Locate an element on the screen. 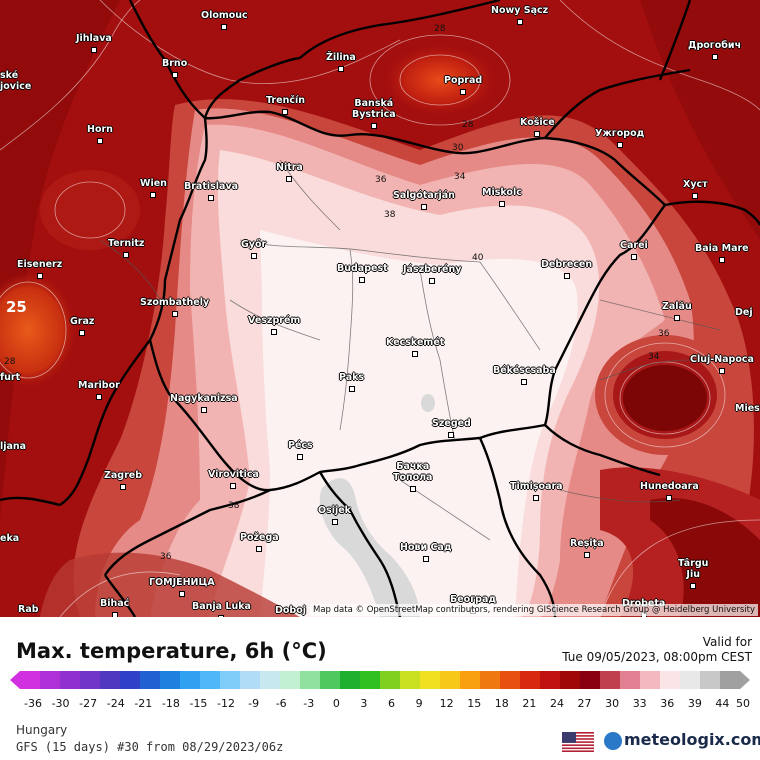 This screenshot has width=760, height=760. city-label: Nagykanizsa is located at coordinates (204, 404).